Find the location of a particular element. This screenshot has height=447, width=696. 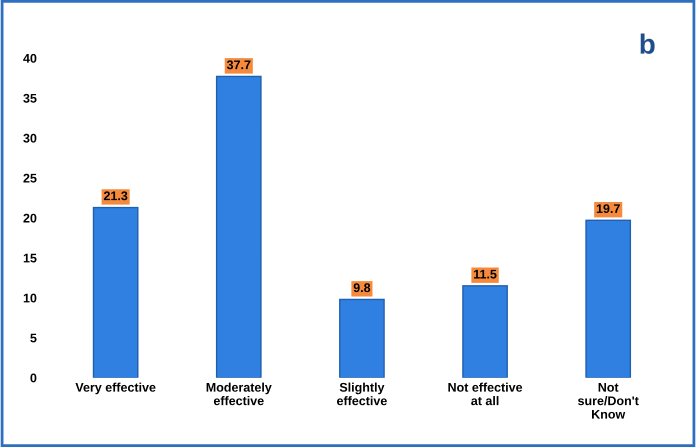

y-tick-label: 5 is located at coordinates (33, 338).